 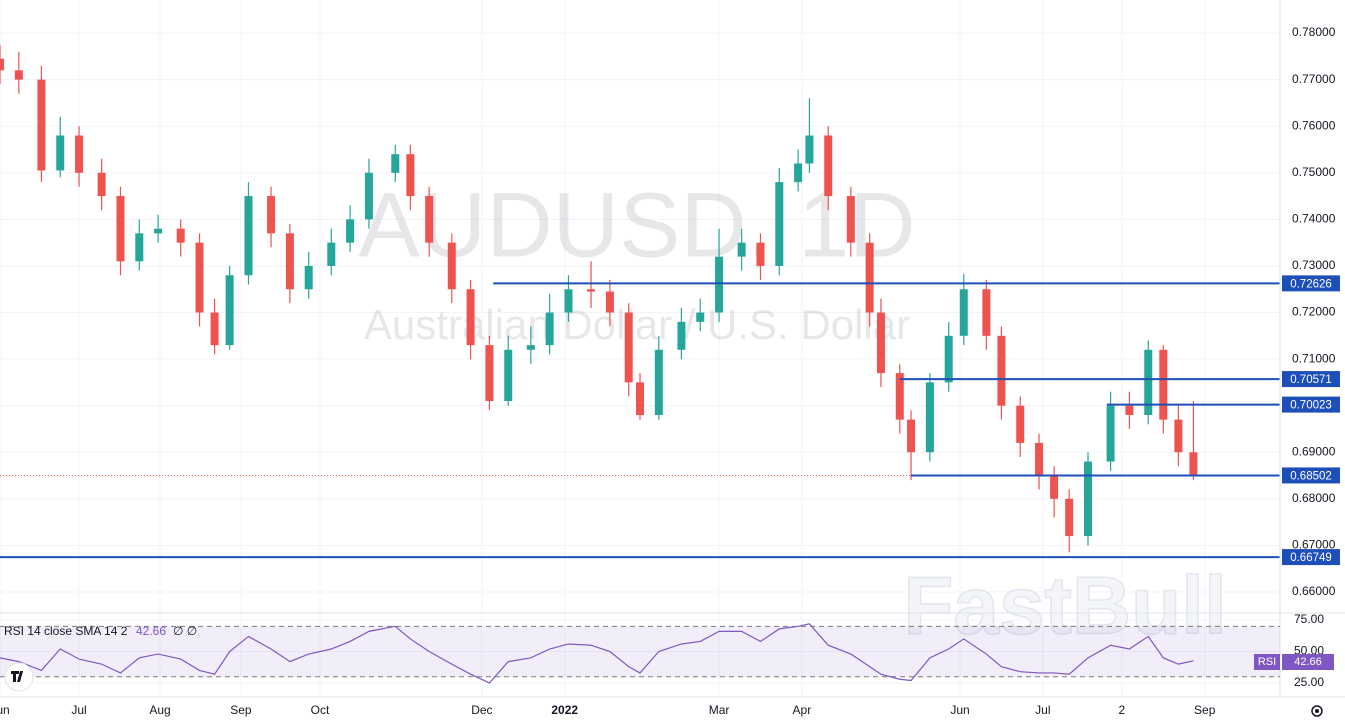 What do you see at coordinates (719, 710) in the screenshot?
I see `x-tick-label: Mar` at bounding box center [719, 710].